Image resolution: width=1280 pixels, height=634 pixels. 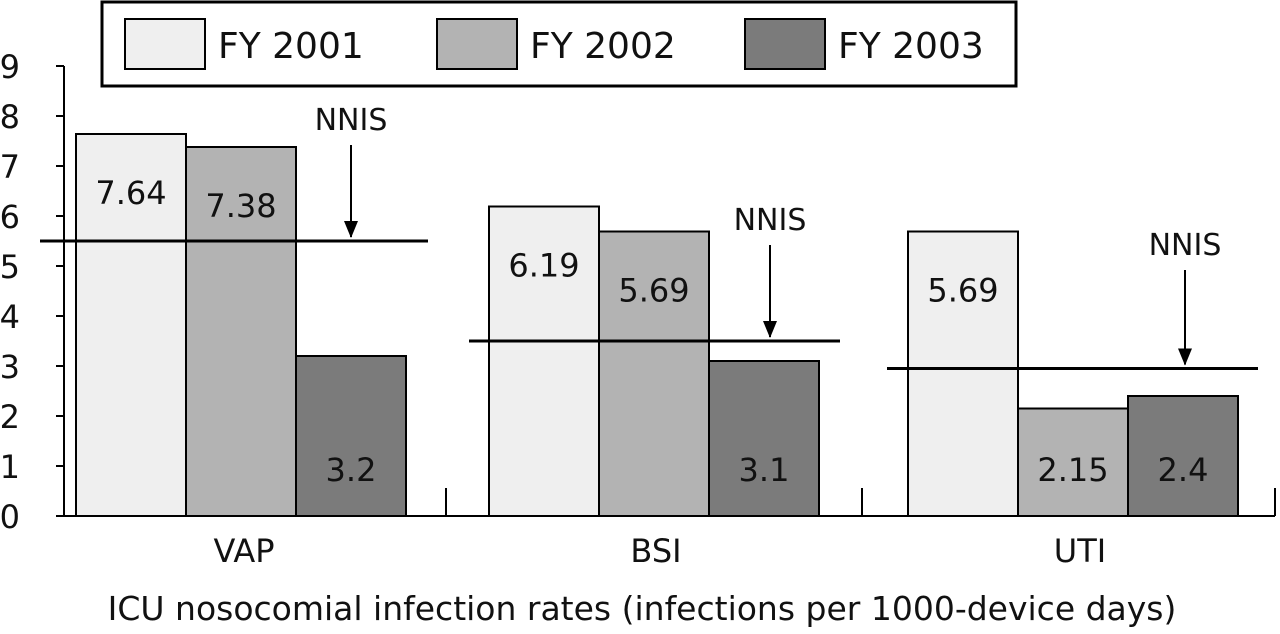 I want to click on y-tick-label: 8, so click(x=10, y=117).